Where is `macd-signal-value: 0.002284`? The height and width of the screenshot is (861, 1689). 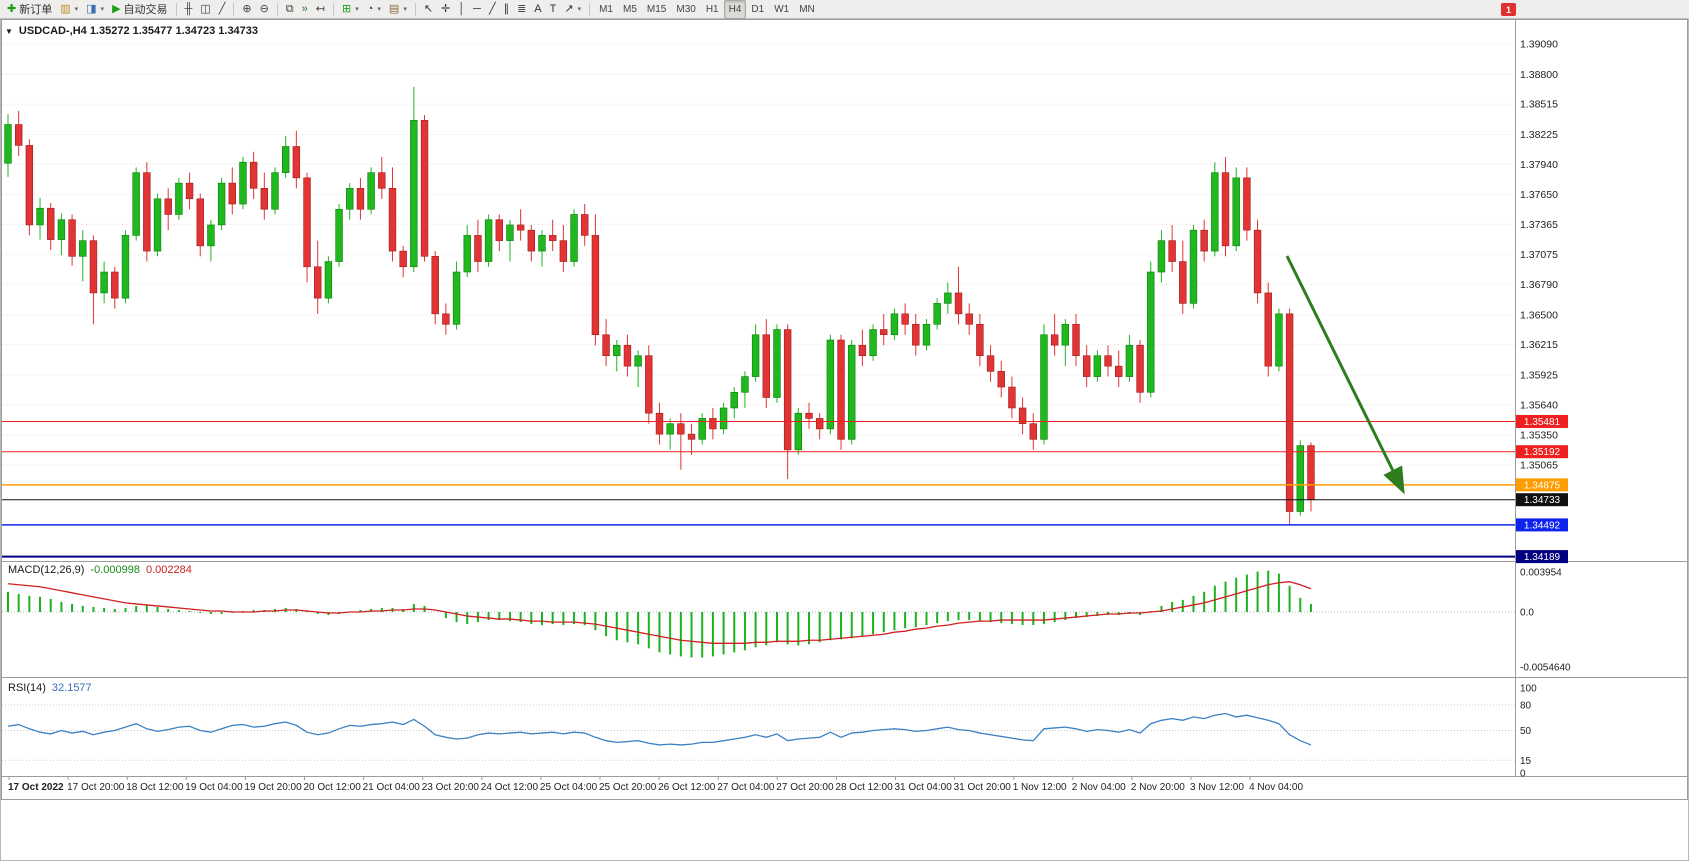 macd-signal-value: 0.002284 is located at coordinates (168, 570).